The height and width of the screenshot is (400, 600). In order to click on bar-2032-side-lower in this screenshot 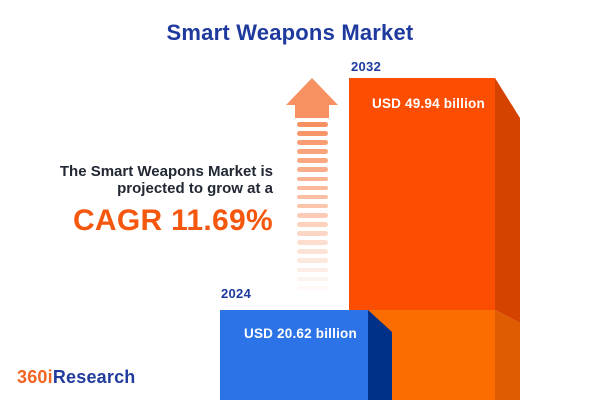, I will do `click(507, 355)`.